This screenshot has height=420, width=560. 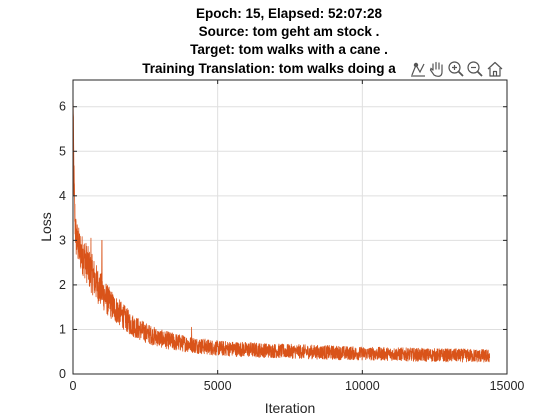 I want to click on zoom-in-icon, so click(x=456, y=69).